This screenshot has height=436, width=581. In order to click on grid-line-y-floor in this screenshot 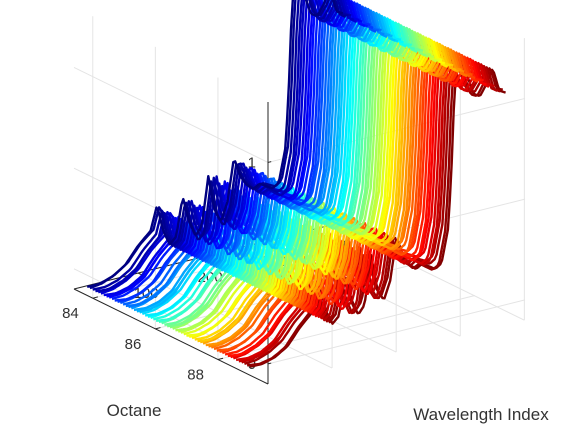, I will do `click(346, 327)`.